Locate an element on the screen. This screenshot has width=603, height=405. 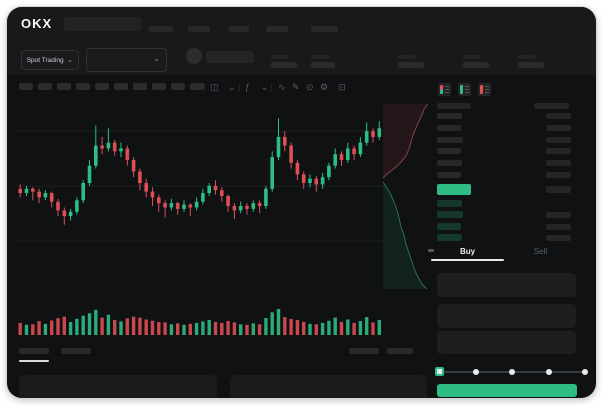
fullscreen-icon: ⊡ is located at coordinates (342, 87).